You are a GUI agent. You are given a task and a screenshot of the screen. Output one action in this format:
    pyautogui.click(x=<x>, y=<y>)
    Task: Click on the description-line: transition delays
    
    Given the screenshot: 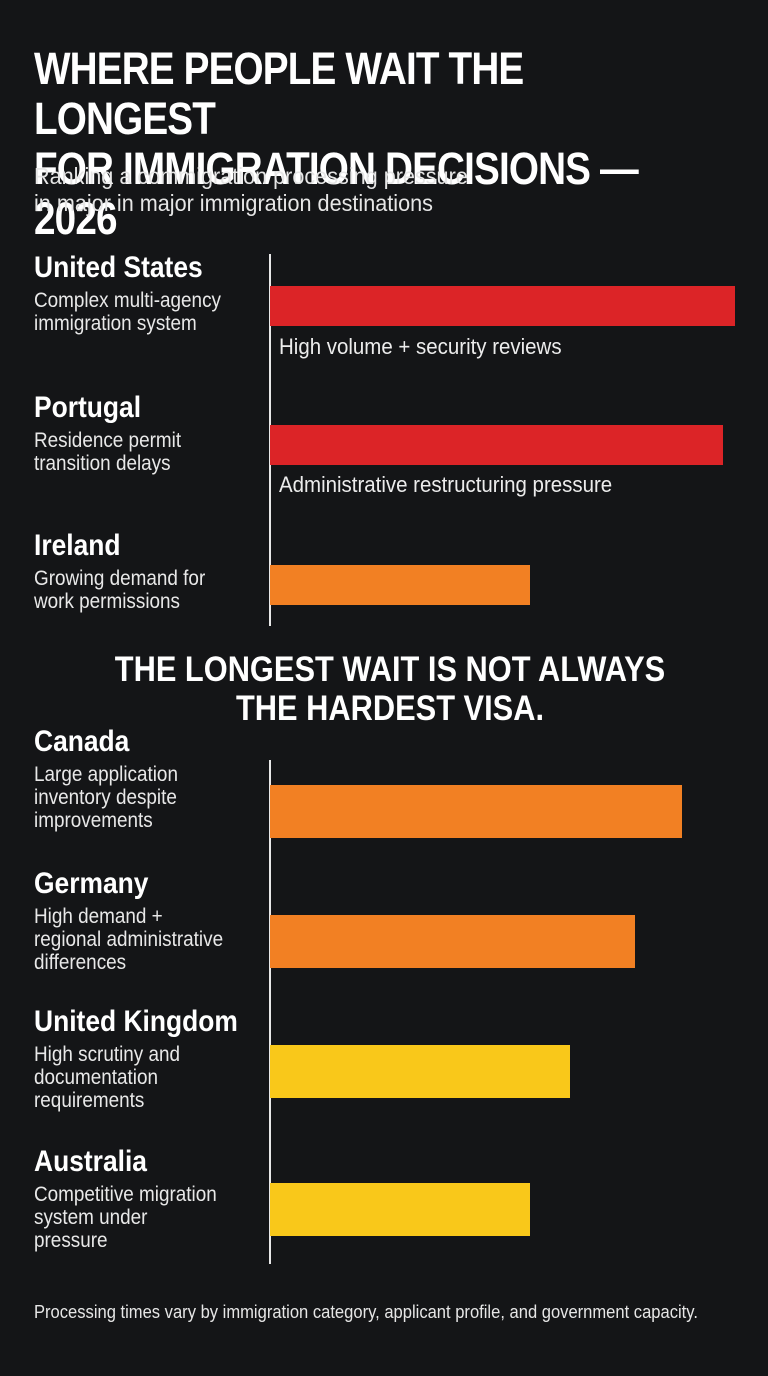 What is the action you would take?
    pyautogui.click(x=102, y=463)
    